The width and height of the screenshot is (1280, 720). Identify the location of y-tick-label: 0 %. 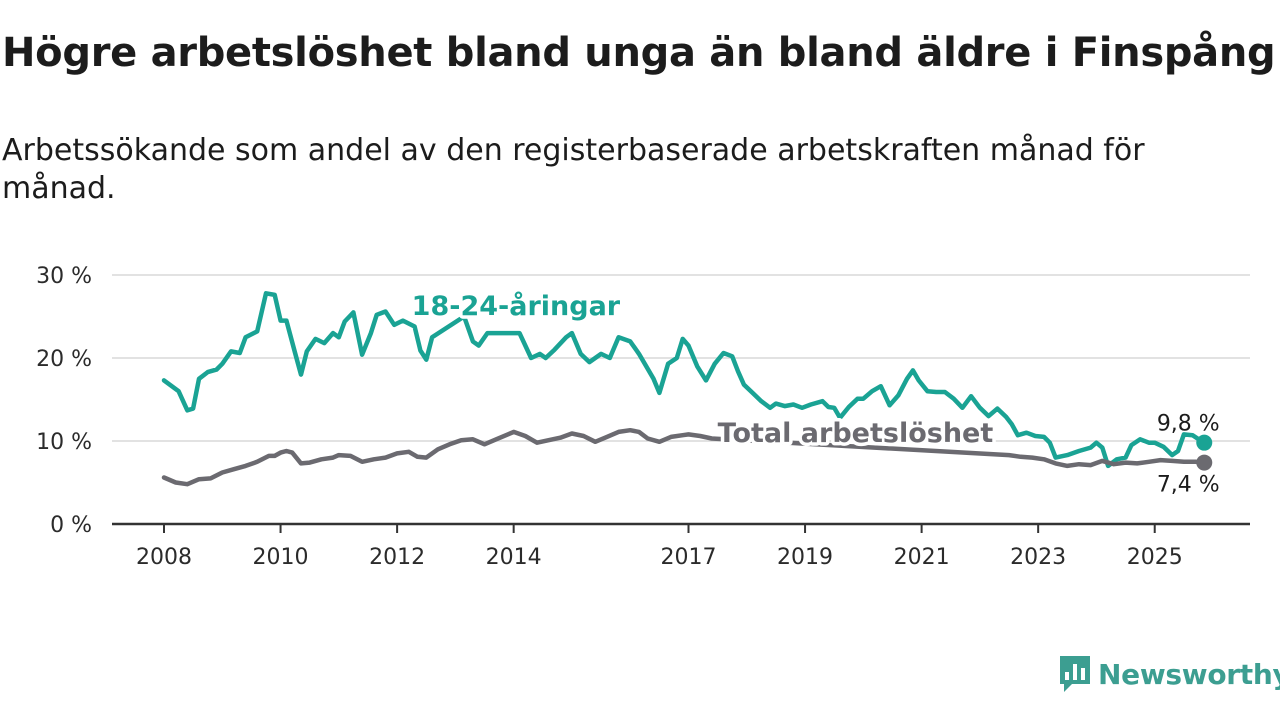
(71, 525).